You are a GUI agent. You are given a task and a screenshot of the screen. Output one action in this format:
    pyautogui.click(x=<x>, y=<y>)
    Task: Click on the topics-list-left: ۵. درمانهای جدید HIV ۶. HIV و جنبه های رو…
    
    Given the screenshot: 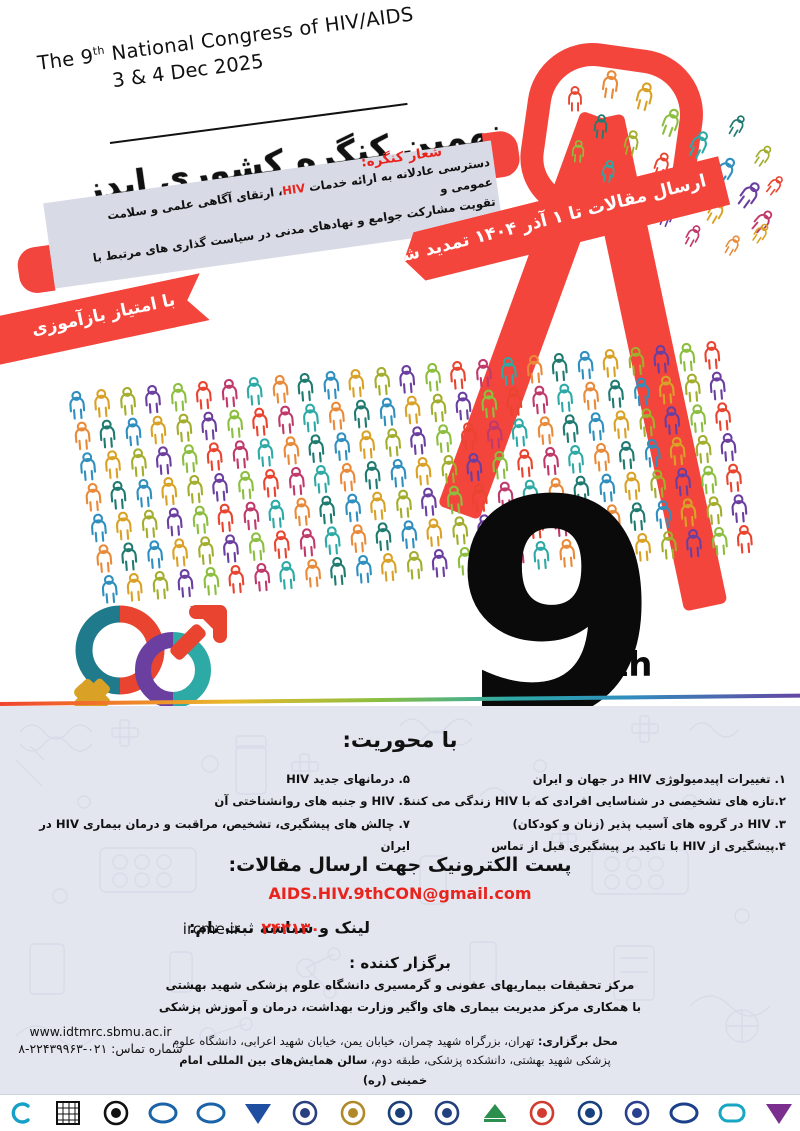 What is the action you would take?
    pyautogui.click(x=210, y=812)
    